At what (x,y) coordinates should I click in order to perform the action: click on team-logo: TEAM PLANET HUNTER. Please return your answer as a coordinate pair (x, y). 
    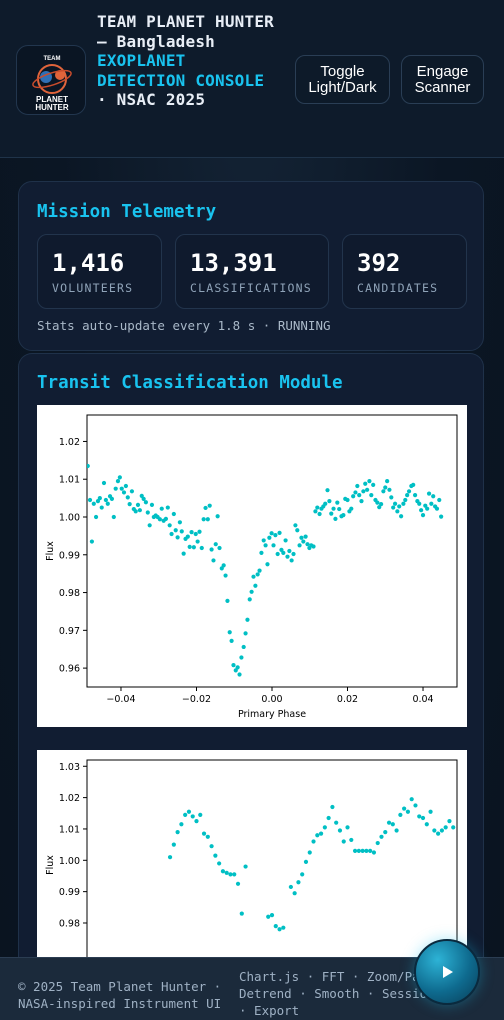
    Looking at the image, I should click on (51, 80).